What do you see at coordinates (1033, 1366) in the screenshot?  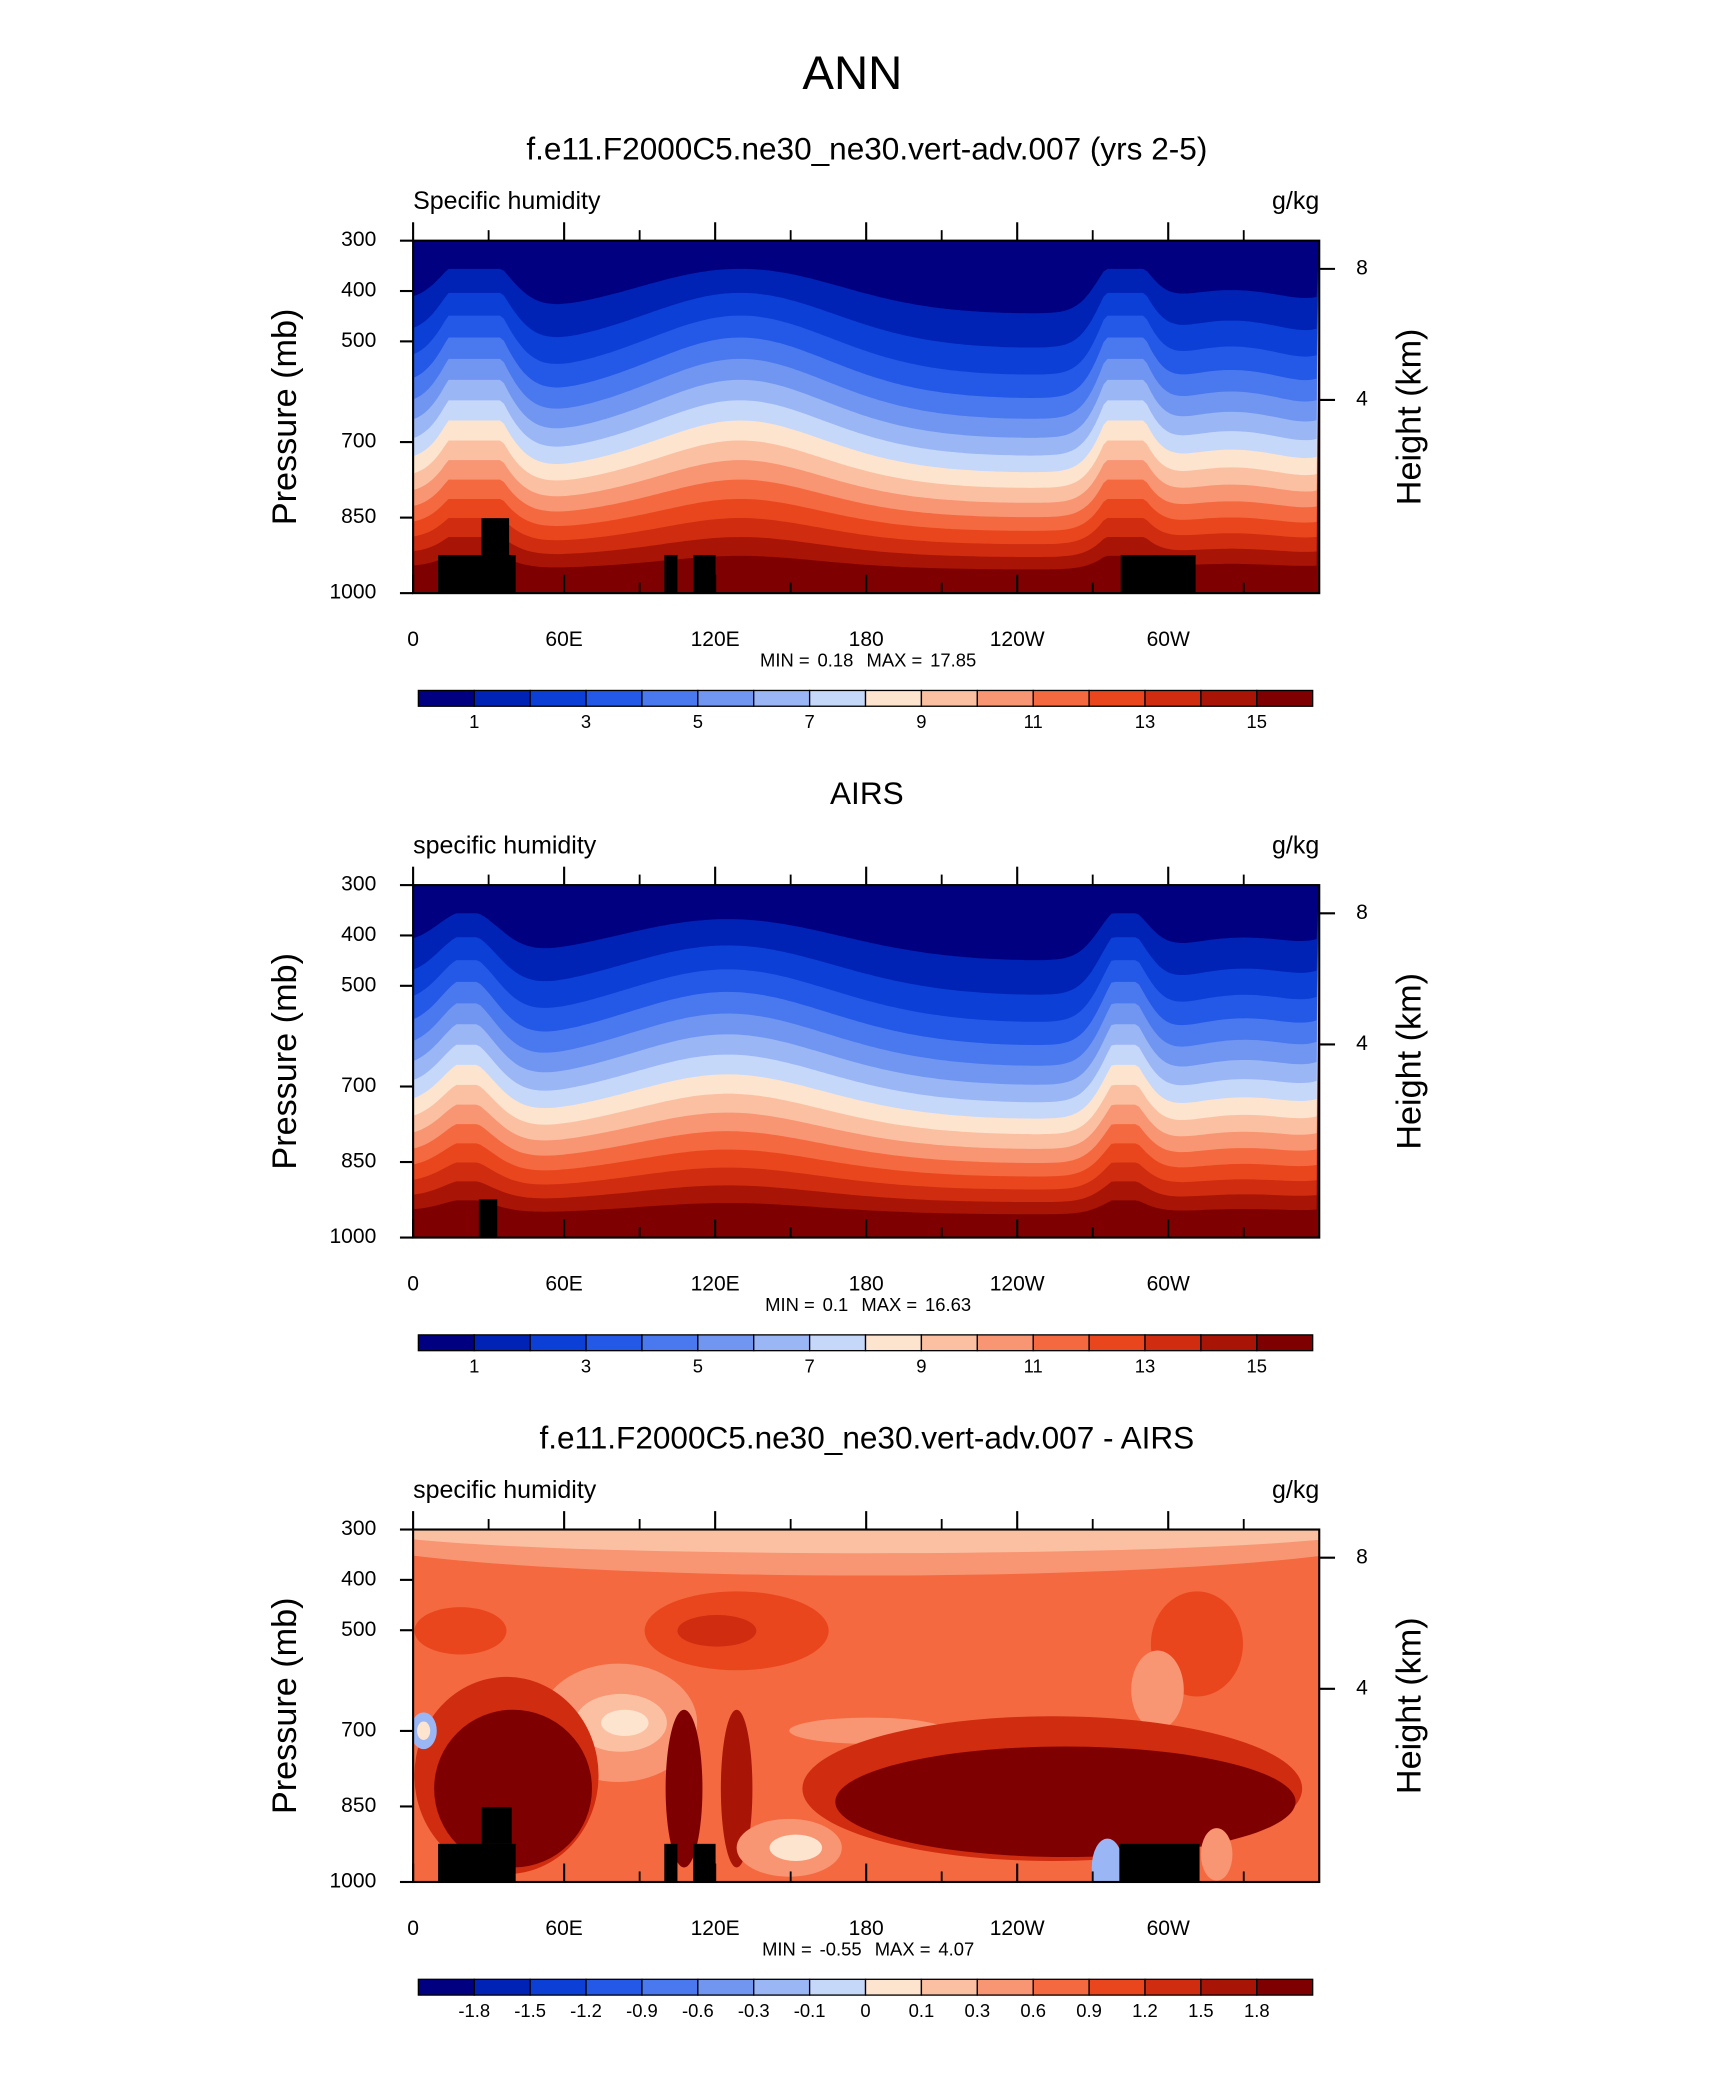 I see `colorbar-label: 11` at bounding box center [1033, 1366].